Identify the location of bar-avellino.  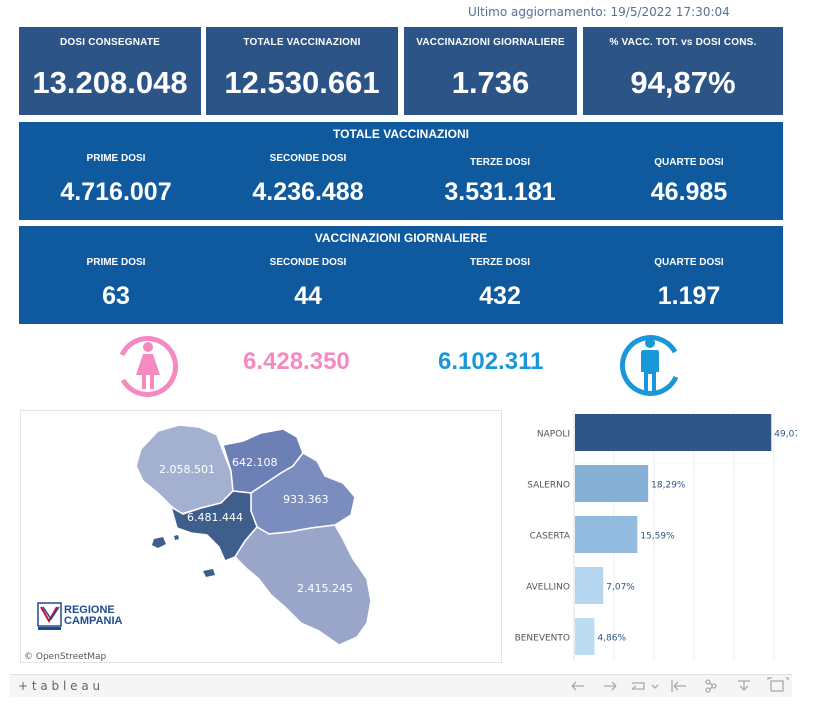
(589, 585).